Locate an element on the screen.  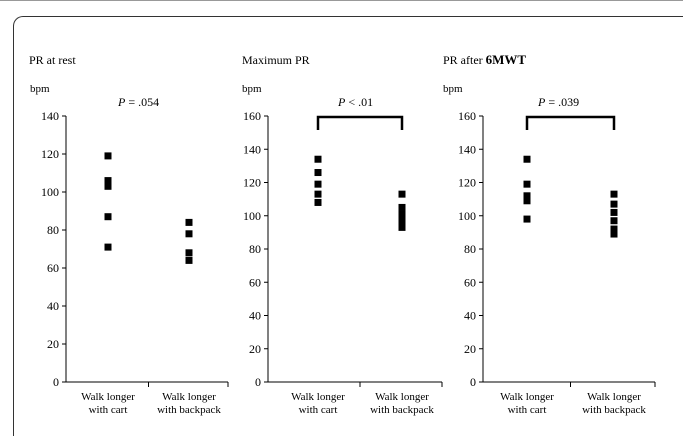
chart-title-prefix: PR after is located at coordinates (464, 60).